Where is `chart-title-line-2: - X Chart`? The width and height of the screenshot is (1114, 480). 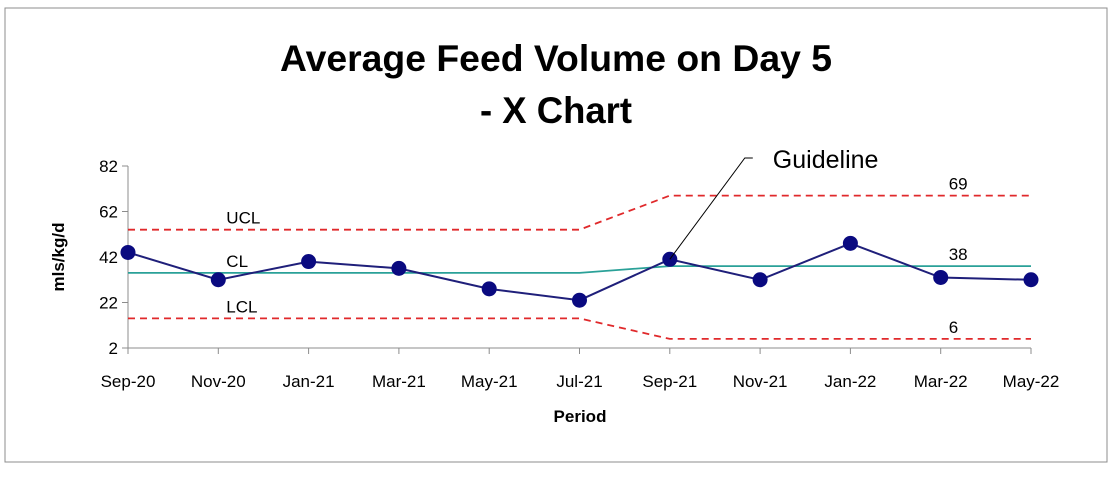 chart-title-line-2: - X Chart is located at coordinates (556, 110).